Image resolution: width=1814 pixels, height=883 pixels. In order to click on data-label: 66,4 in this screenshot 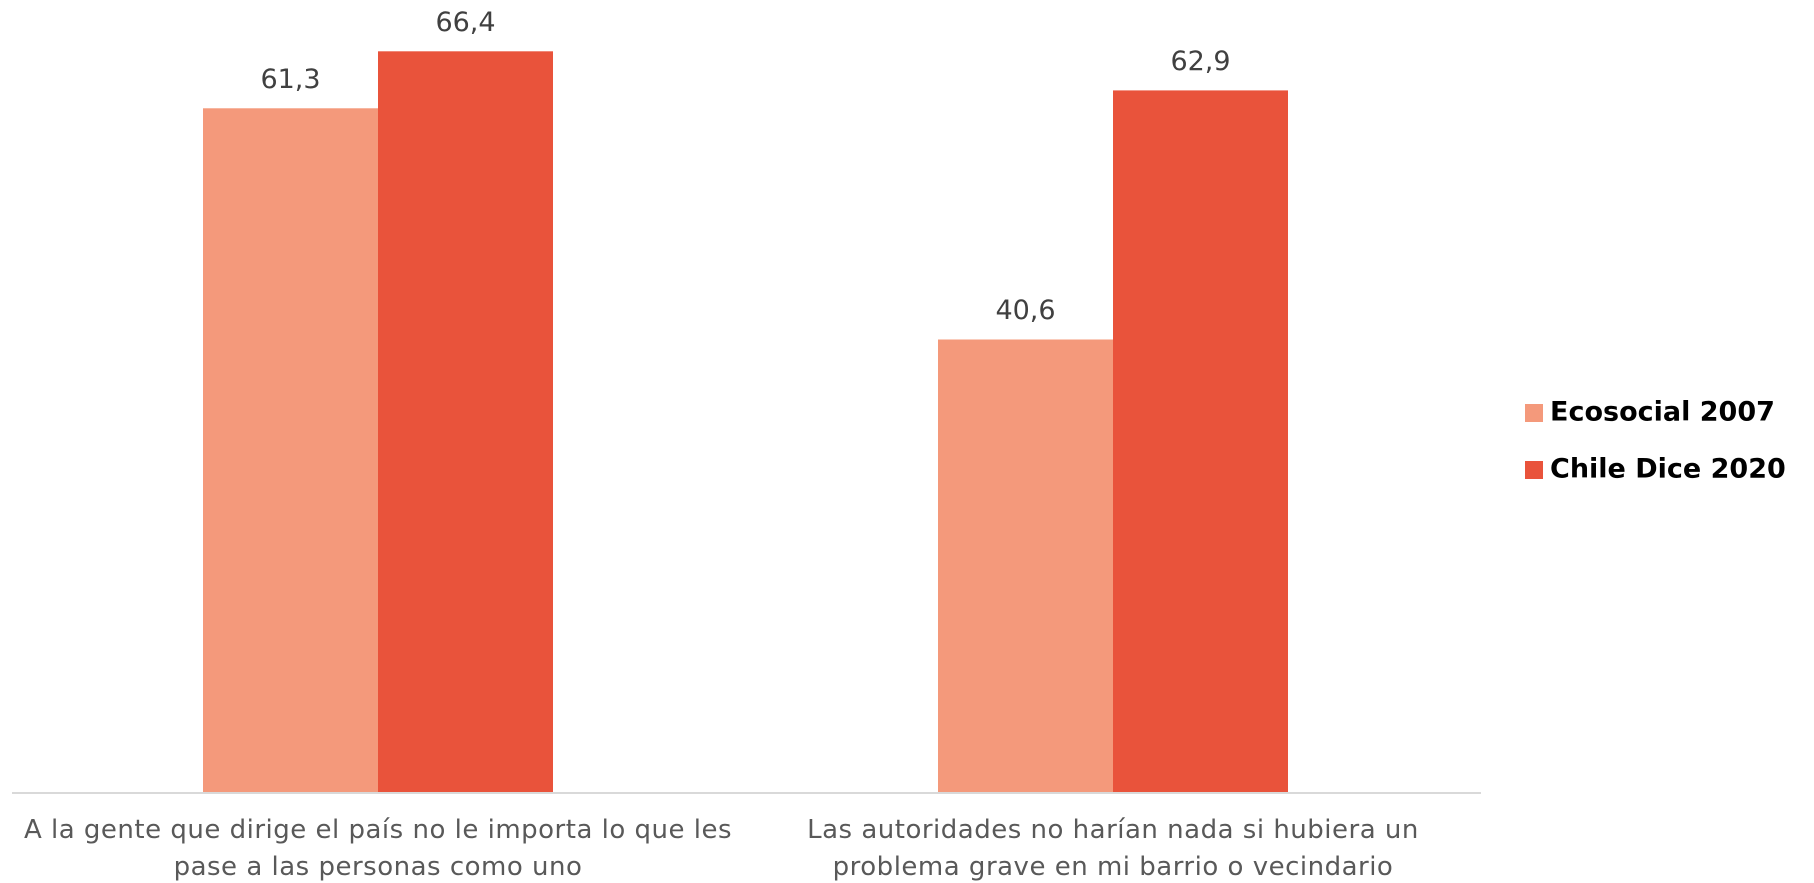, I will do `click(465, 22)`.